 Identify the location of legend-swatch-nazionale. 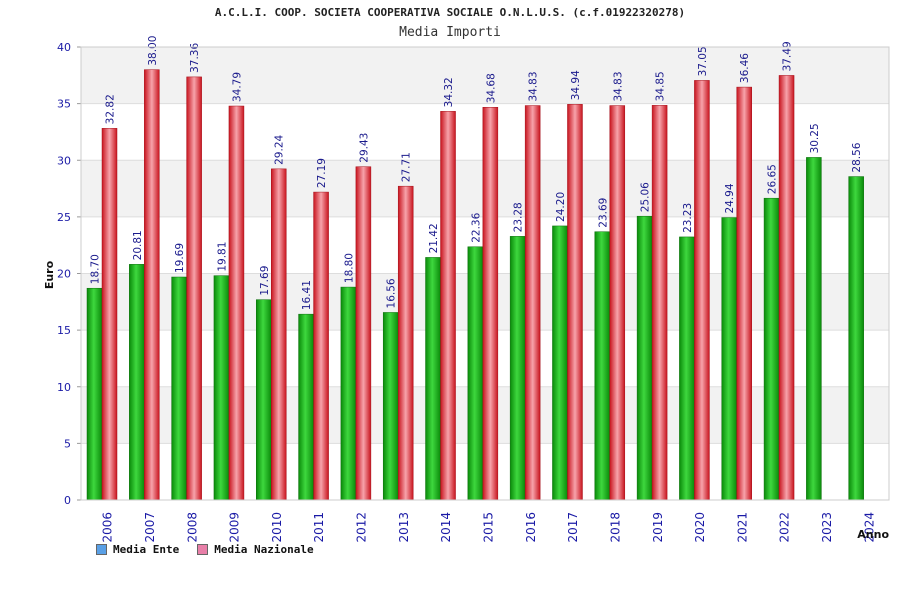
(203, 549).